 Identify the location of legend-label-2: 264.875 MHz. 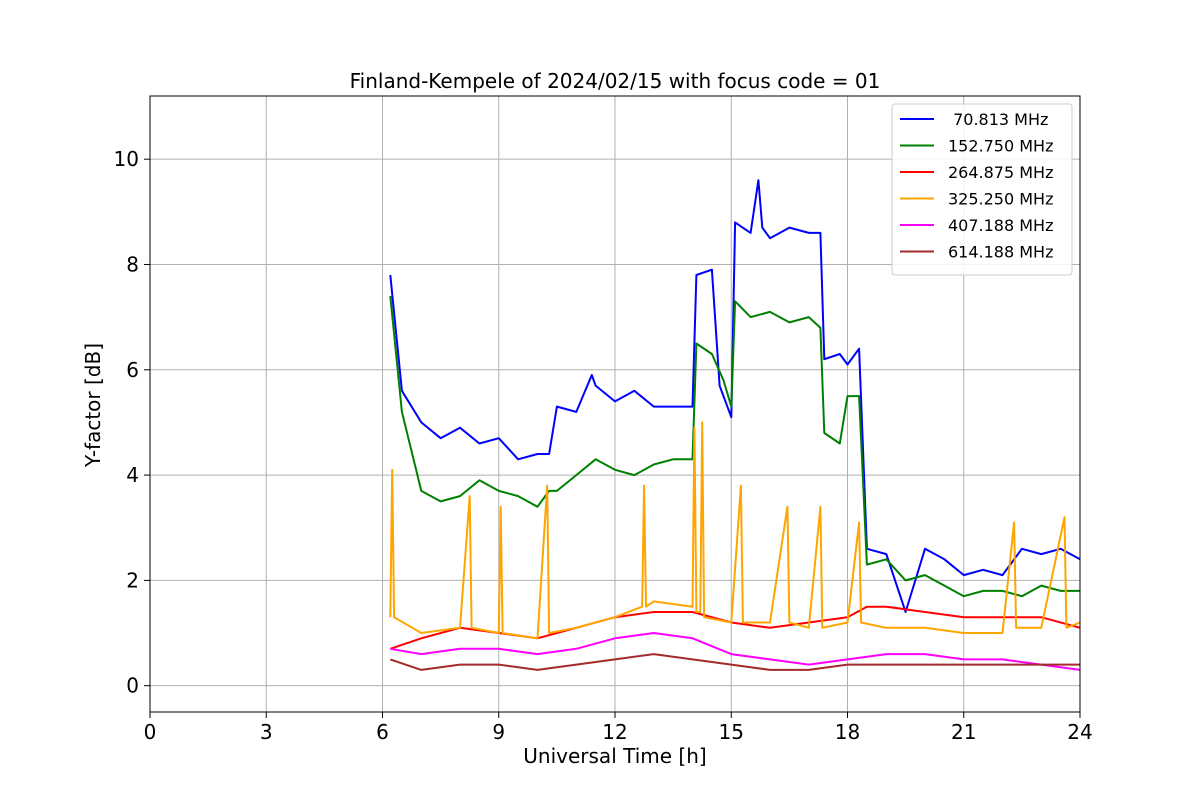
(1000, 172).